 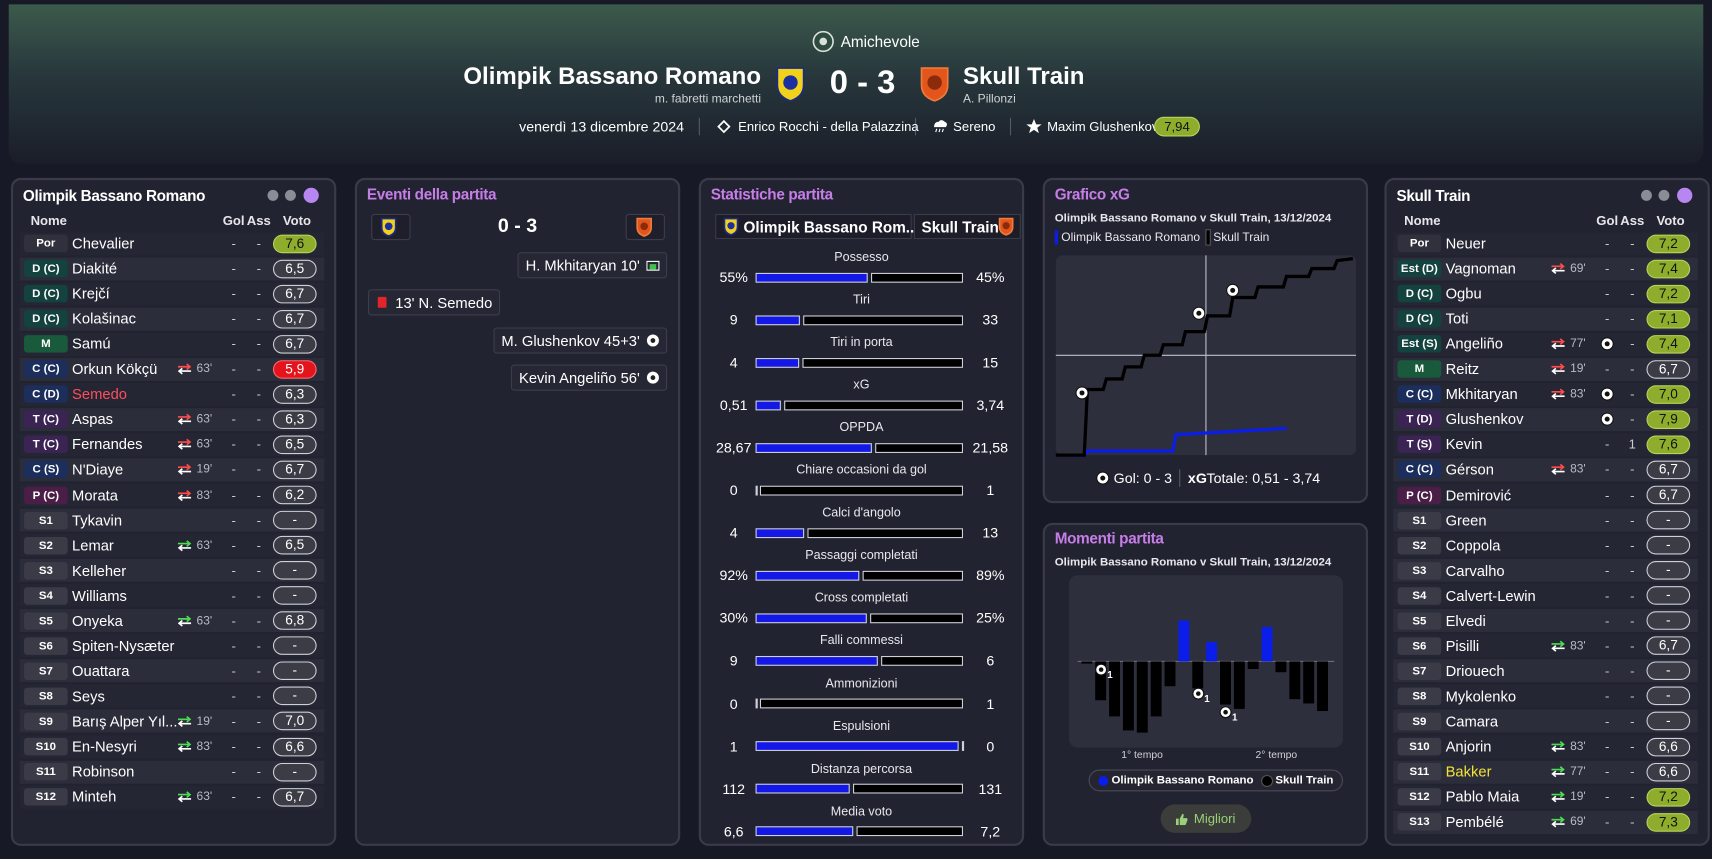 I want to click on player-name: Lemar, so click(x=93, y=545).